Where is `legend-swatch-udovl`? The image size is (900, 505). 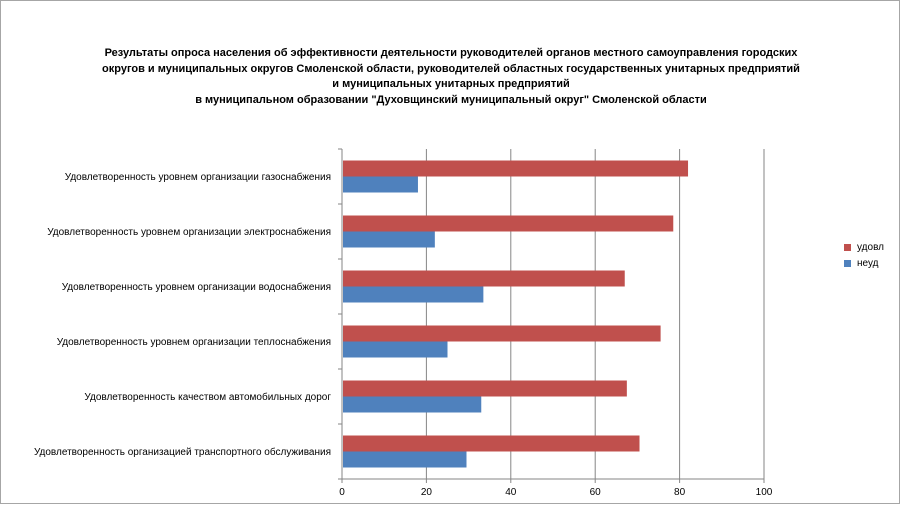 legend-swatch-udovl is located at coordinates (847, 247).